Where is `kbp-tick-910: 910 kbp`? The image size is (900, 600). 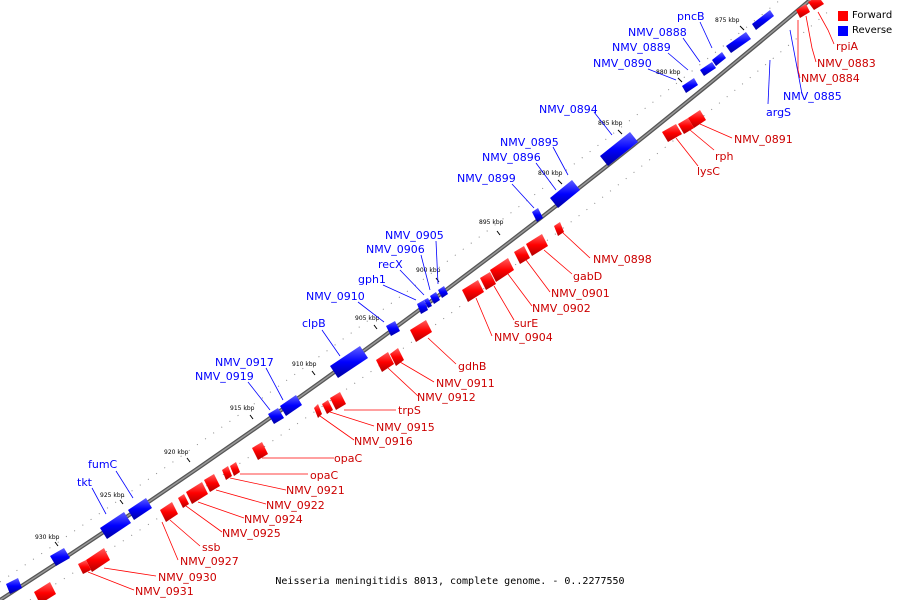
kbp-tick-910: 910 kbp is located at coordinates (304, 368).